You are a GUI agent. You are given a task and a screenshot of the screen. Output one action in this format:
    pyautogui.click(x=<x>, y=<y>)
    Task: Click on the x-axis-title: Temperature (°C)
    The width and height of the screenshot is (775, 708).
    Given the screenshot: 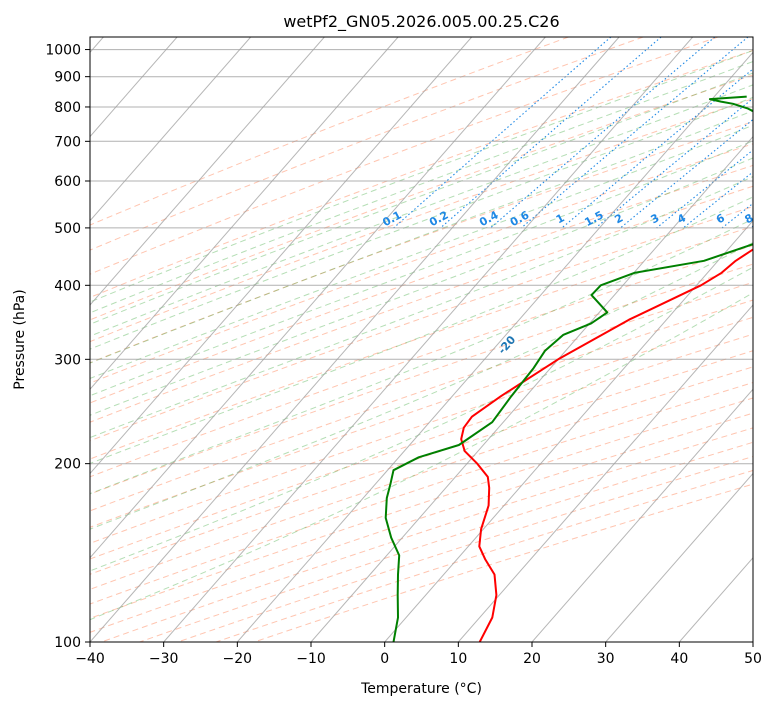 What is the action you would take?
    pyautogui.click(x=421, y=689)
    